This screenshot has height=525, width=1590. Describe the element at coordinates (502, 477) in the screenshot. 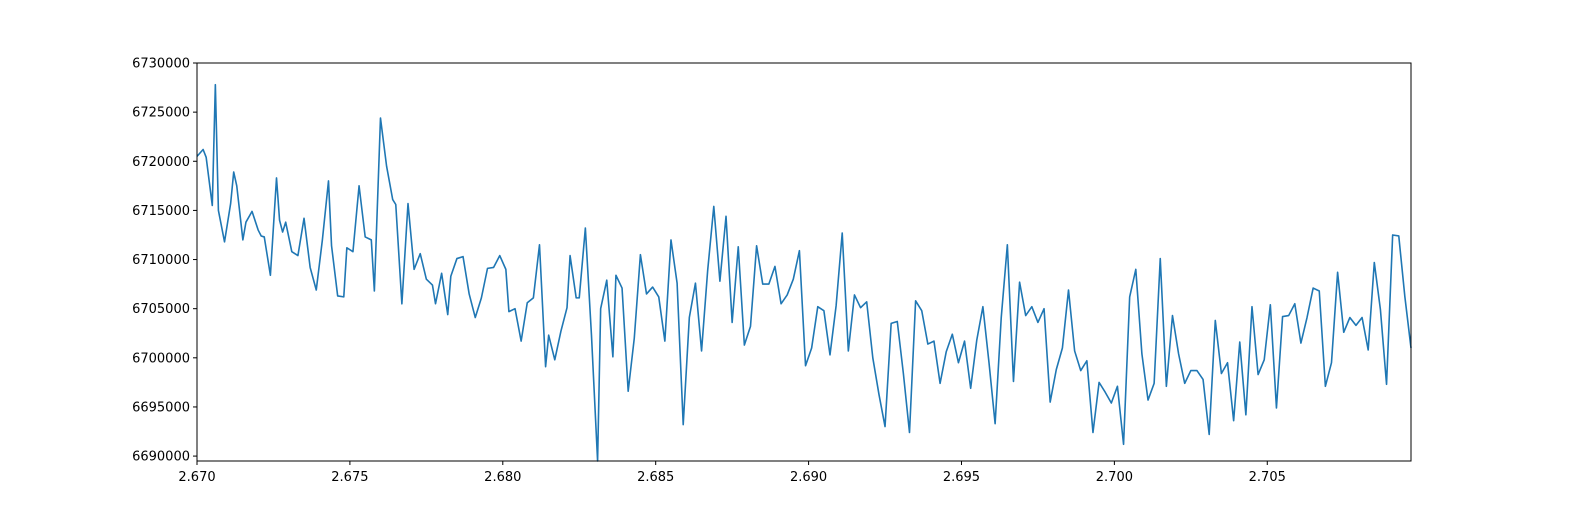

I see `x-tick-label: 2.680` at that location.